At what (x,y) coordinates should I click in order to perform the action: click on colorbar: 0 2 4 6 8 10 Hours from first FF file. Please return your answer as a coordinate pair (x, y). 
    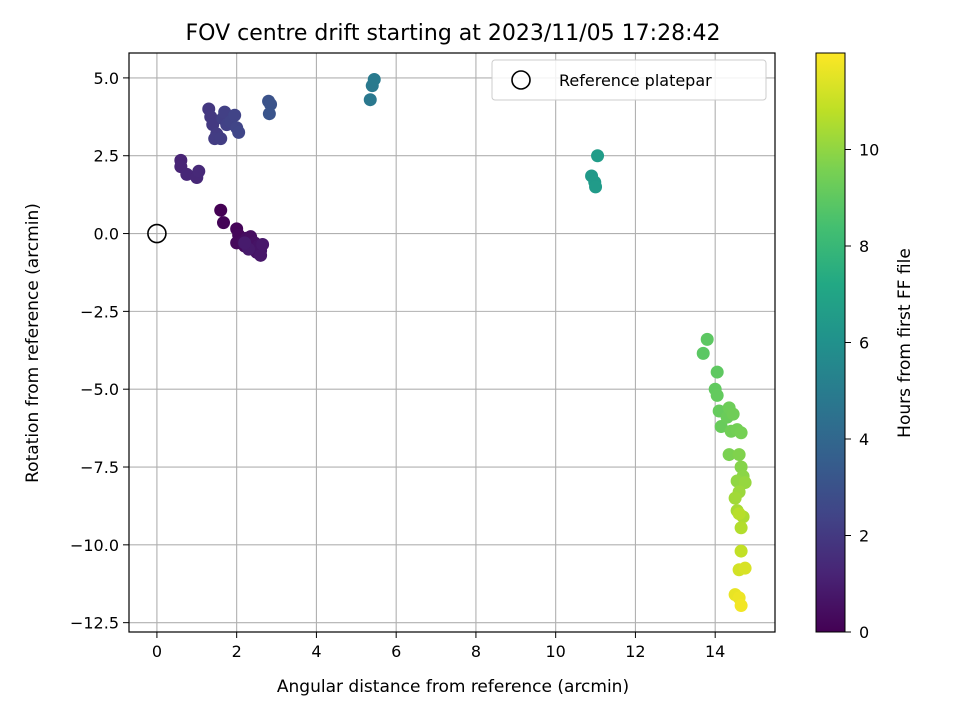
    Looking at the image, I should click on (865, 347).